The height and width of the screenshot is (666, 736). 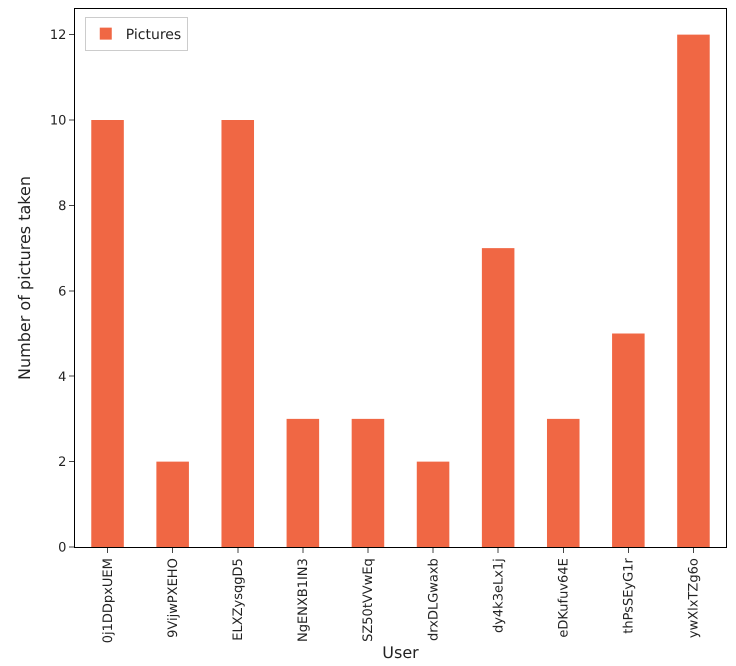 What do you see at coordinates (498, 596) in the screenshot?
I see `x-tick-label: dy4k3eLx1j` at bounding box center [498, 596].